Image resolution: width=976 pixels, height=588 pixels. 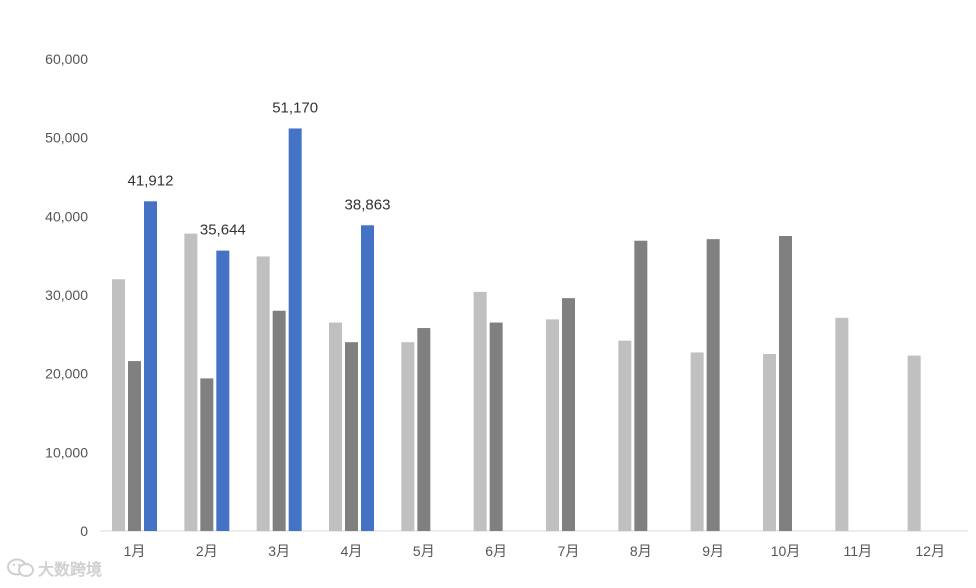 I want to click on y-tick-label: 40,000, so click(x=66, y=216).